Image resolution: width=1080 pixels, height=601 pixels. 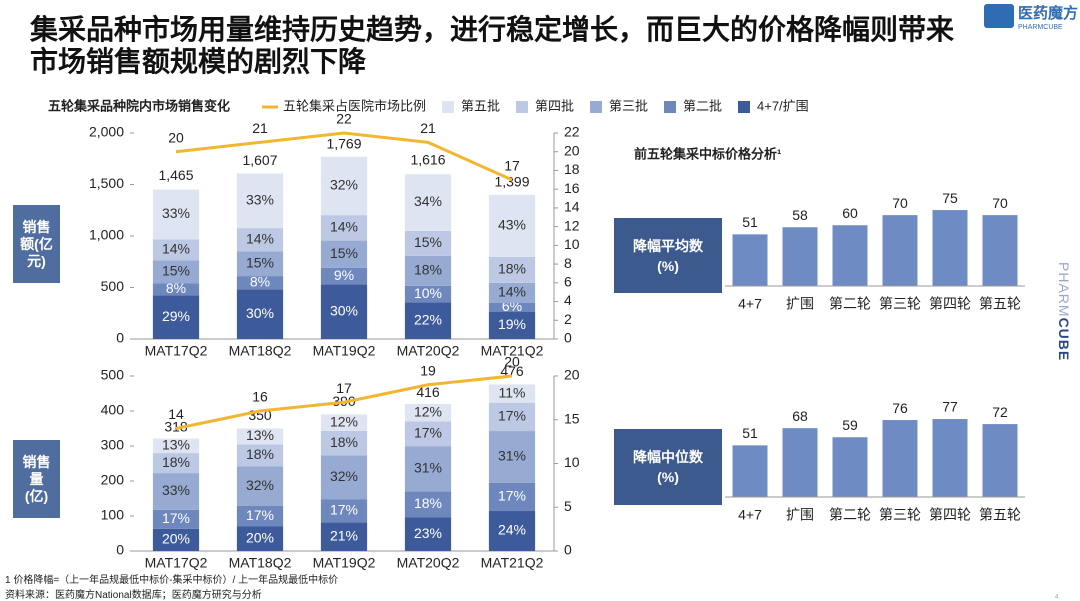 What do you see at coordinates (572, 150) in the screenshot?
I see `y2-tick-label: 20` at bounding box center [572, 150].